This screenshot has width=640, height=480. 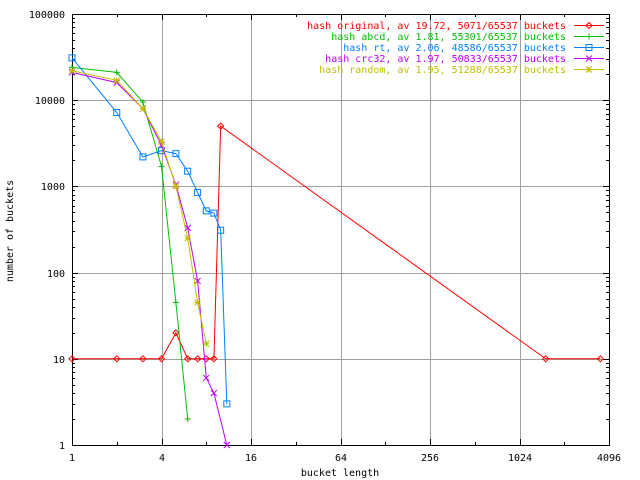 What do you see at coordinates (162, 458) in the screenshot?
I see `x-tick-label: 4` at bounding box center [162, 458].